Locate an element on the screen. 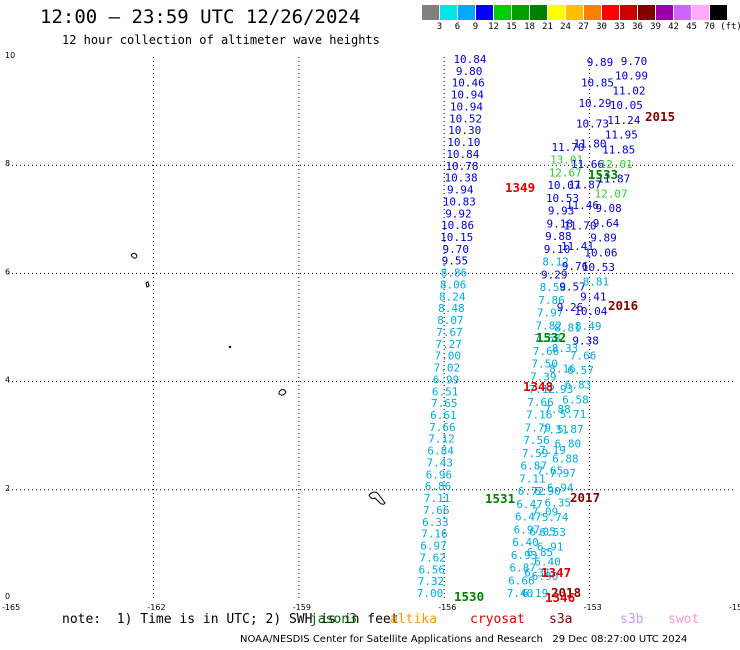  swh-value: 5.74 is located at coordinates (555, 517).